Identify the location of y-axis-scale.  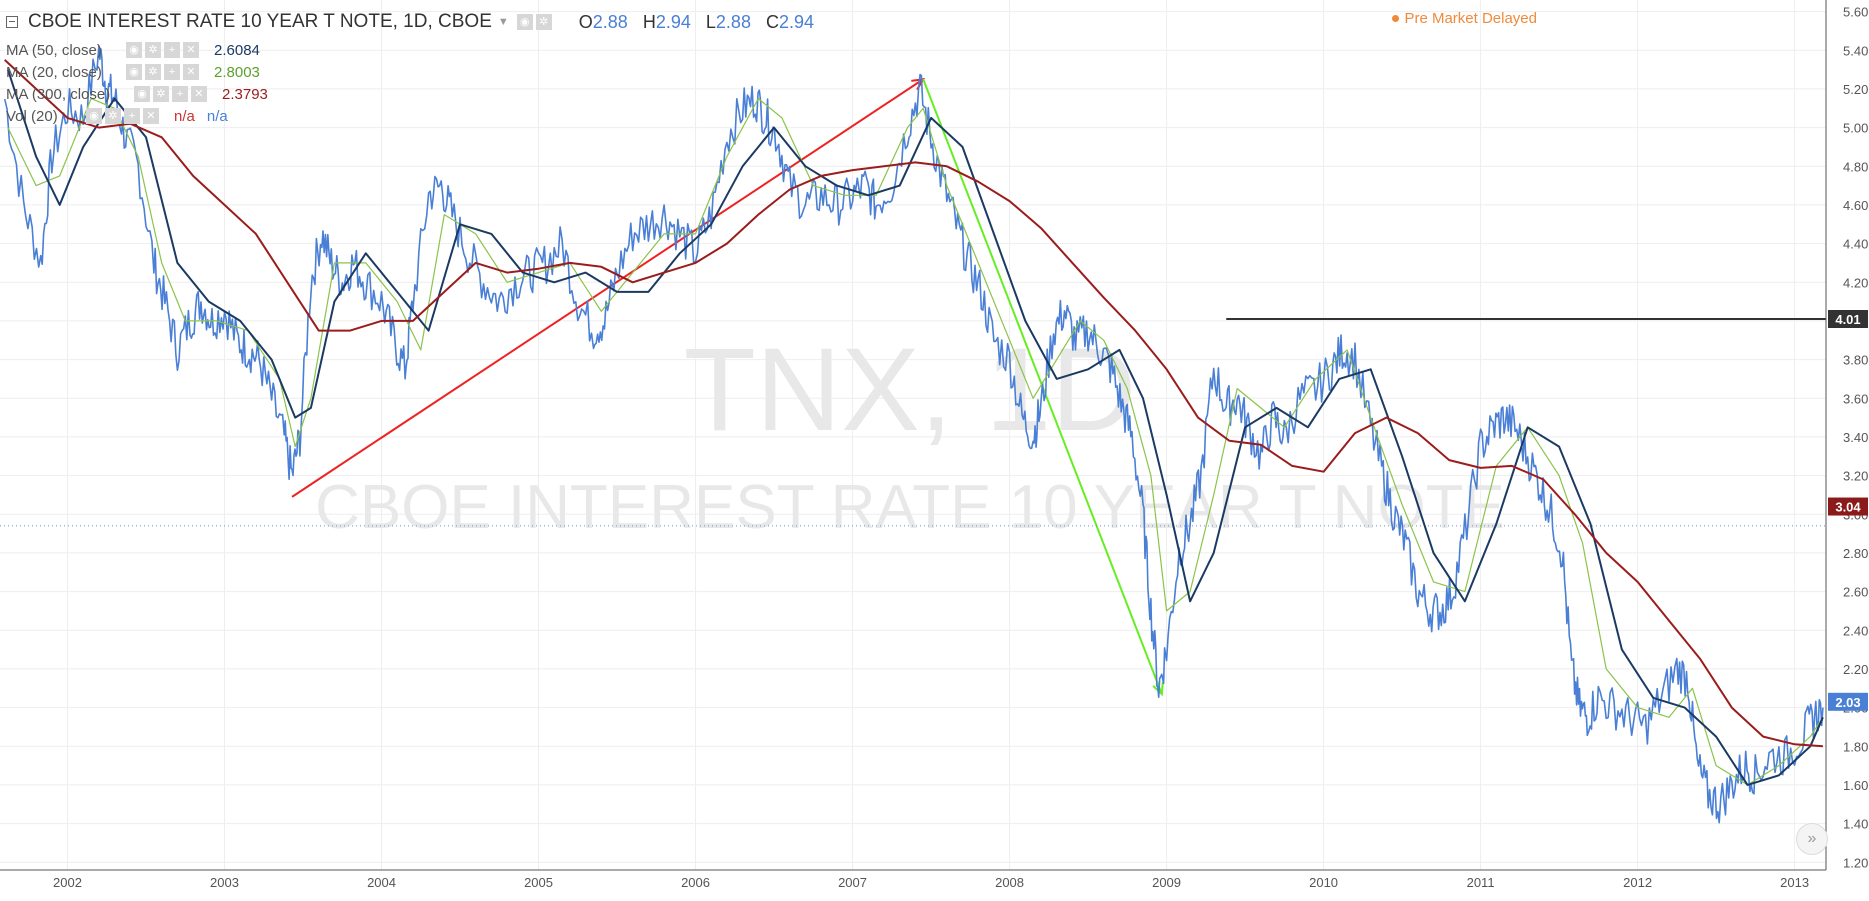
(1848, 435).